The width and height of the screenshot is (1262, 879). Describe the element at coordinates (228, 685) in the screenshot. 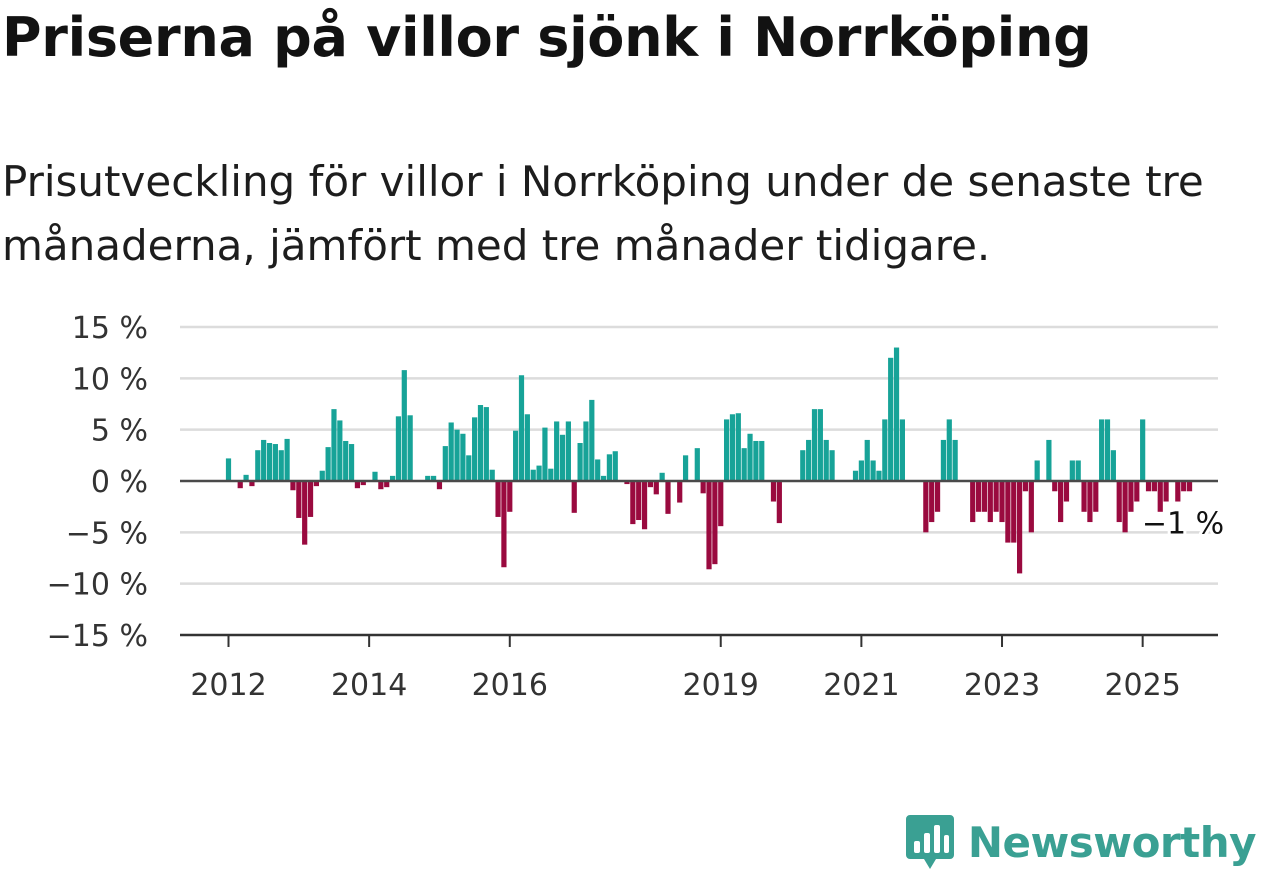

I see `x-tick-label: 2012` at that location.